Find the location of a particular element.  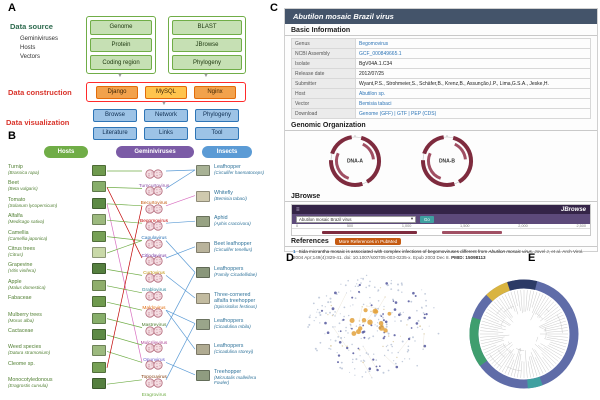

tree-ring-segment is located at coordinates (478, 342).